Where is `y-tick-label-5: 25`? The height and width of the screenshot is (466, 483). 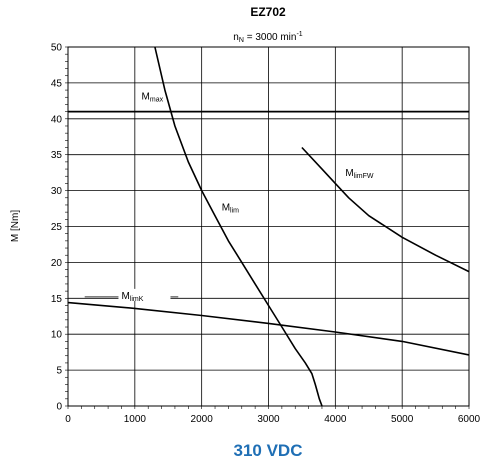 y-tick-label-5: 25 is located at coordinates (57, 227).